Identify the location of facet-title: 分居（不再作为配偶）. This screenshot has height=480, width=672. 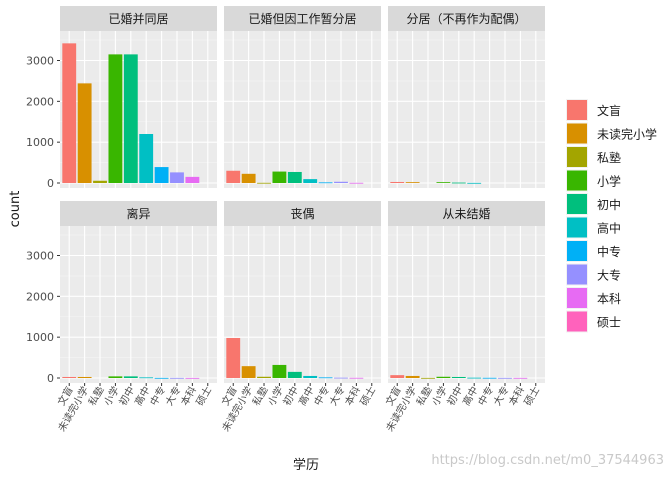
(466, 19).